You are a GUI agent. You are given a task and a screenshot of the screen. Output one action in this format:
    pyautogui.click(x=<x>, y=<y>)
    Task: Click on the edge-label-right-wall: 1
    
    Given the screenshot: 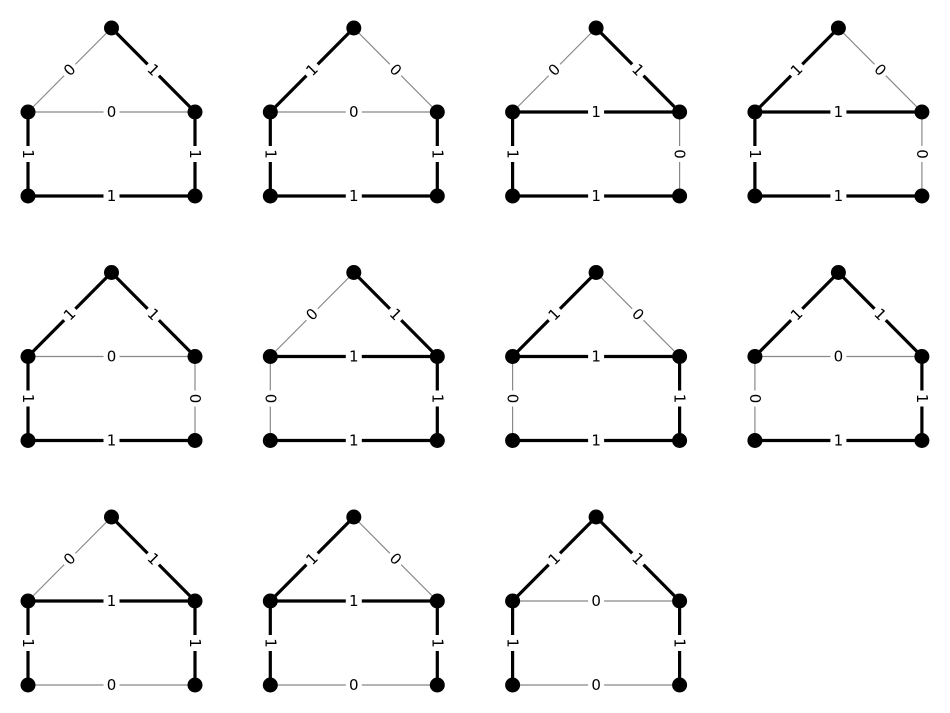 What is the action you would take?
    pyautogui.click(x=437, y=399)
    